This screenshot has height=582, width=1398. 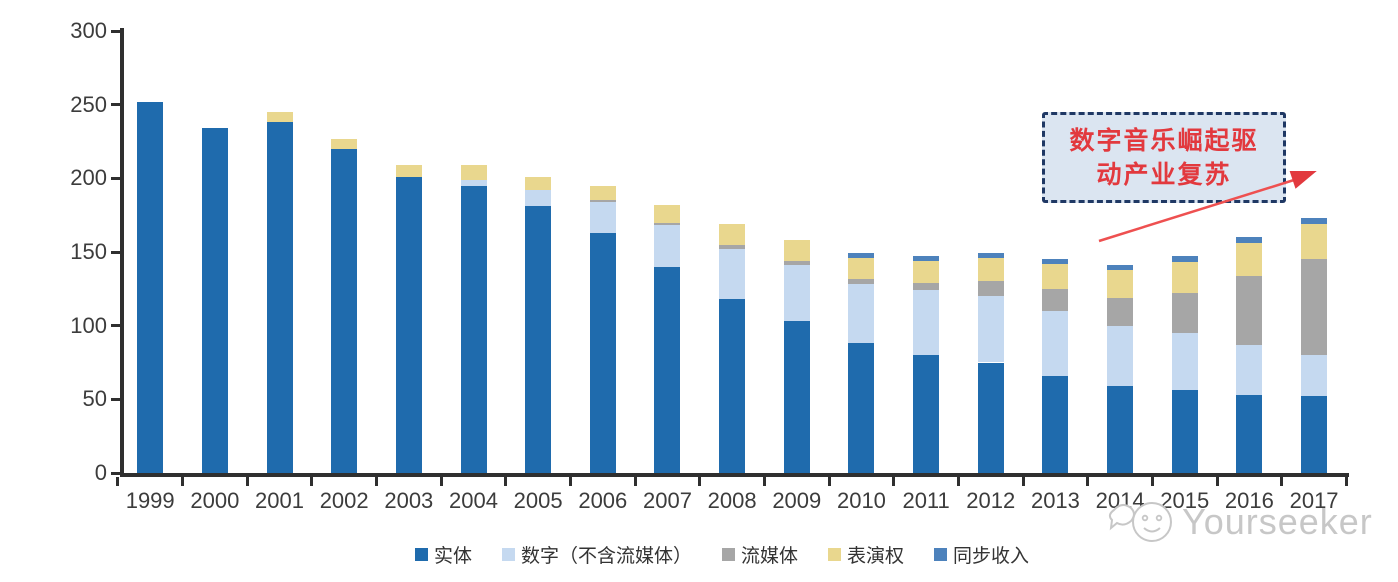 What do you see at coordinates (409, 500) in the screenshot?
I see `x-axis-label-2003: 2003` at bounding box center [409, 500].